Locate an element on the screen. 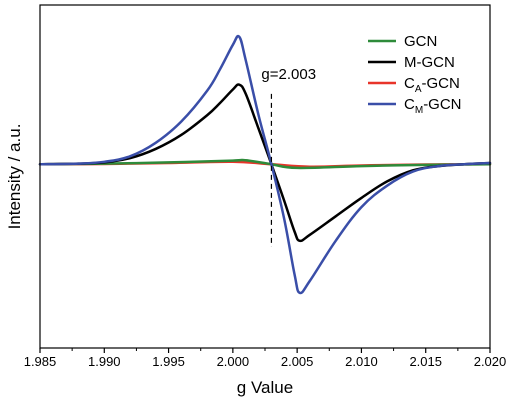  legend-label-gcn: GCN is located at coordinates (420, 41).